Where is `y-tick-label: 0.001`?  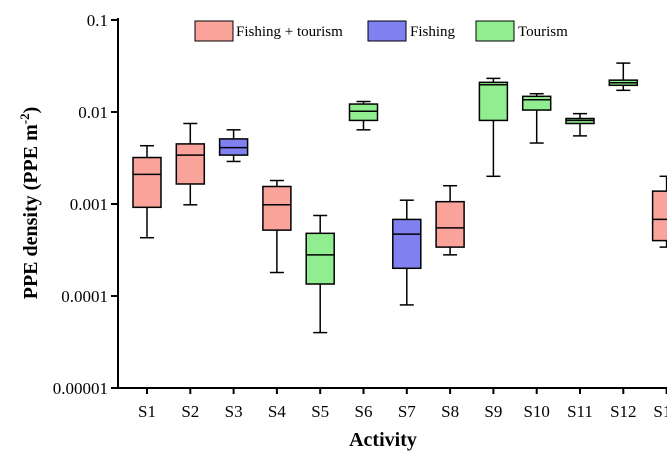
y-tick-label: 0.001 is located at coordinates (89, 204).